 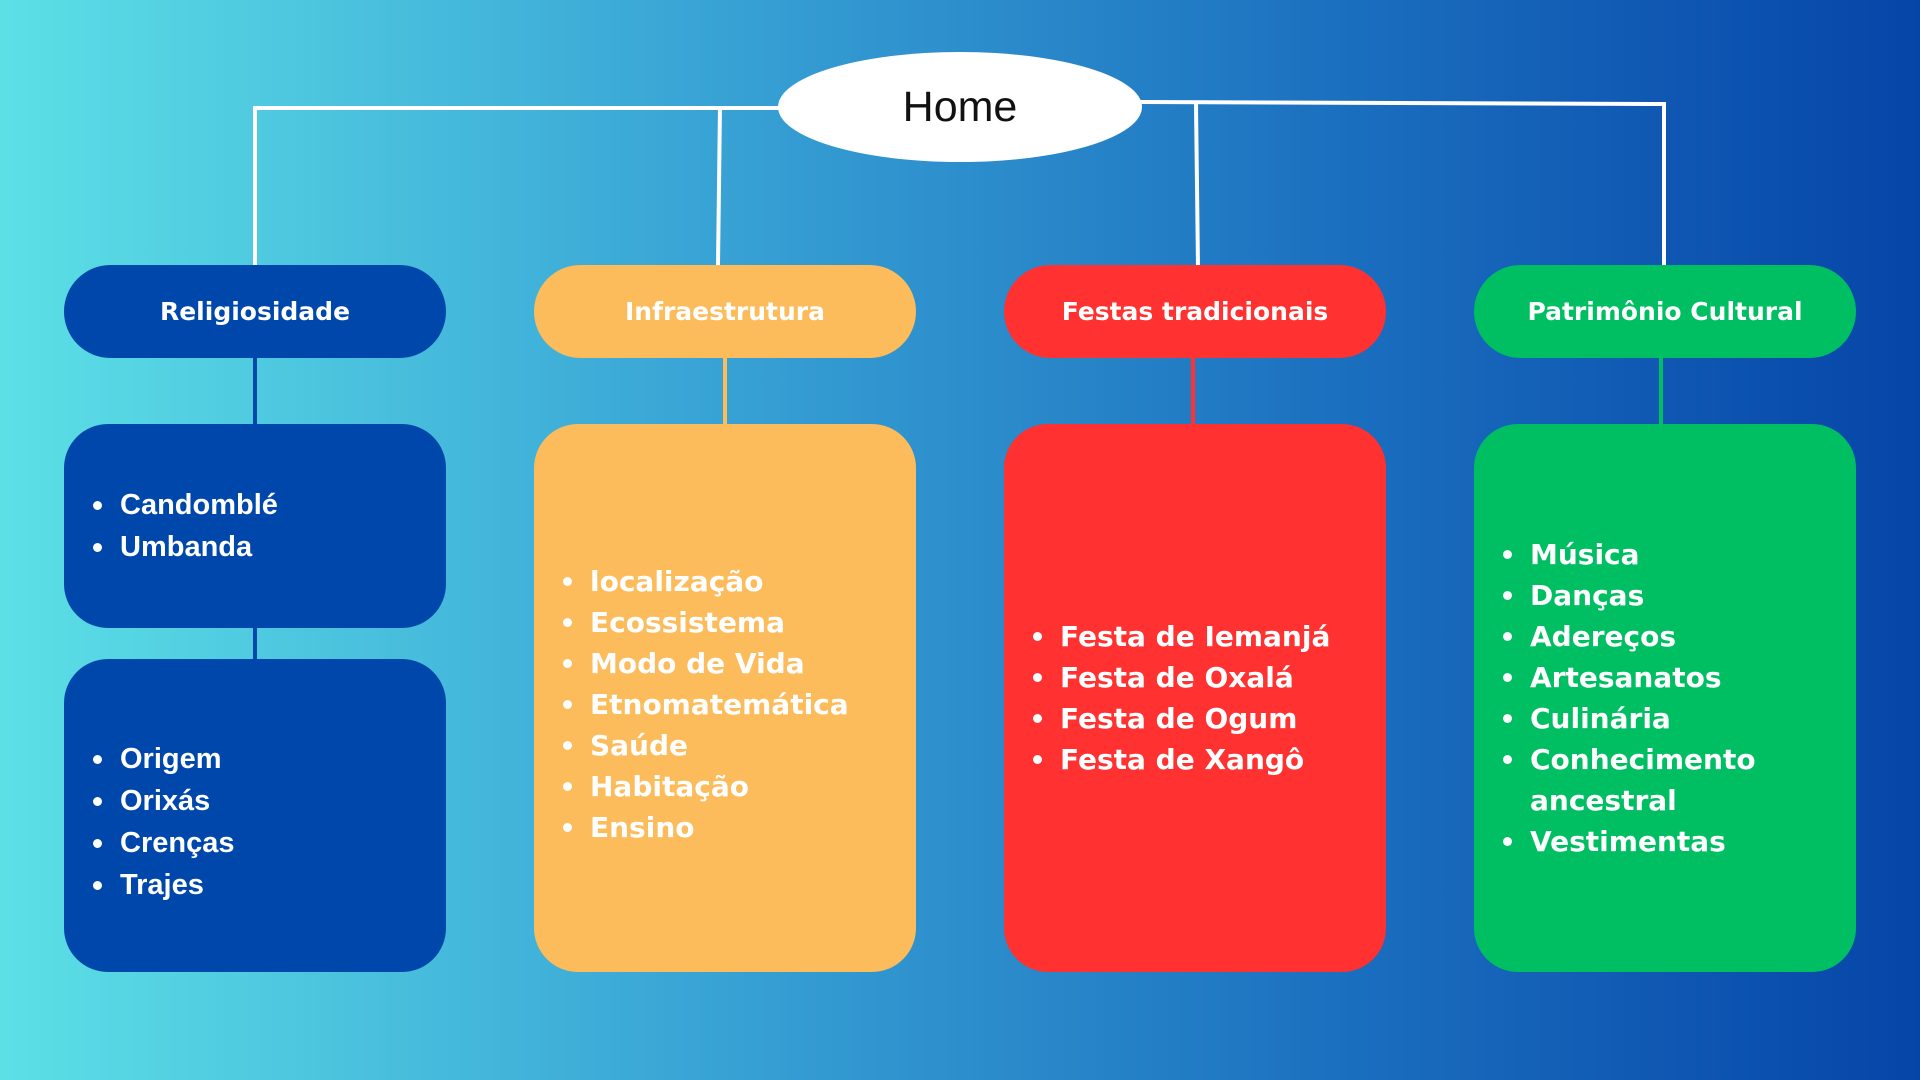 What do you see at coordinates (255, 815) in the screenshot?
I see `religiosidade-box-2: Origem Orixás Crenças Trajes` at bounding box center [255, 815].